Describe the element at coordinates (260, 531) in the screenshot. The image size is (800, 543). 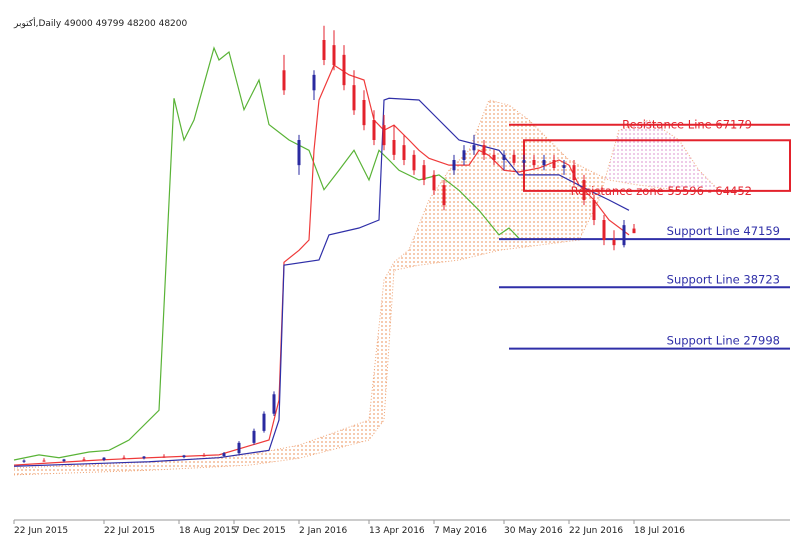
I see `x-tick-label: 7 Dec 2015` at that location.